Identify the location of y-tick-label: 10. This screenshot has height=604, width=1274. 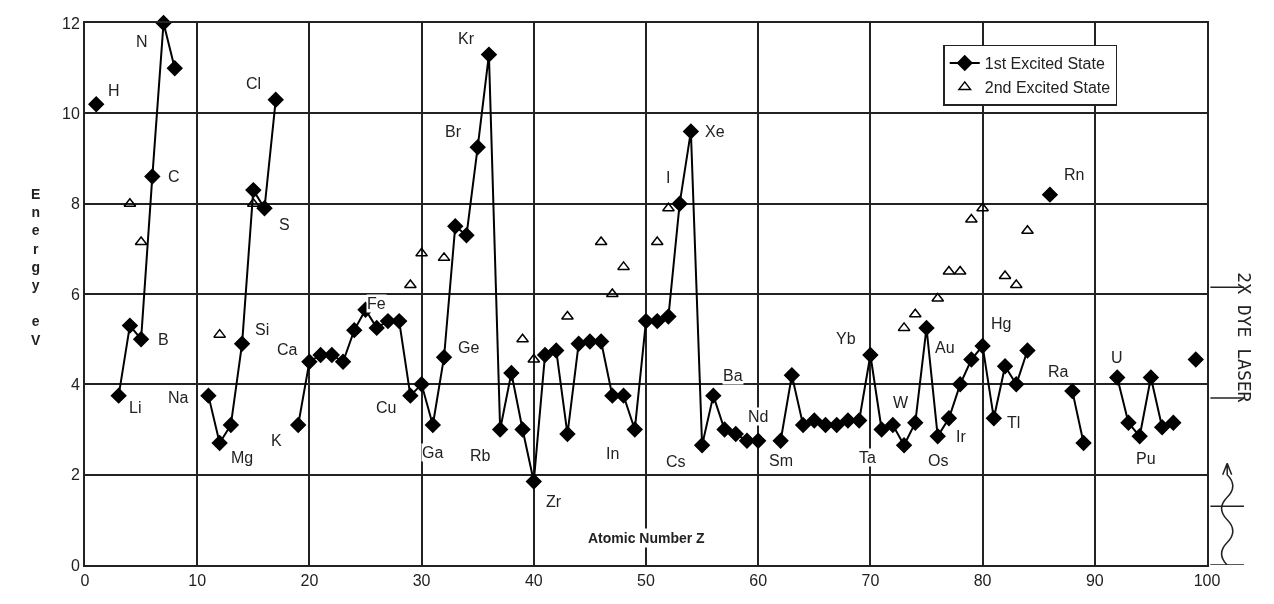
(71, 113).